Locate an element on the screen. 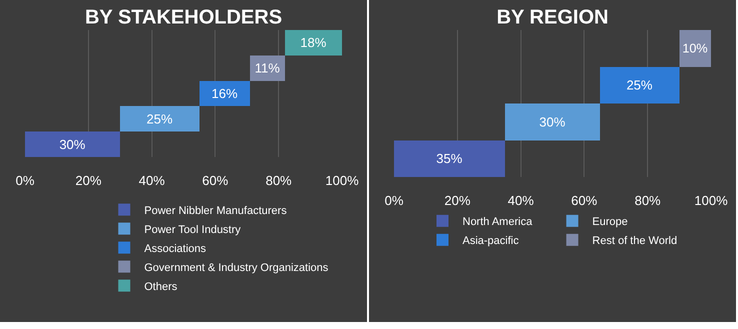  legend-label: Power Nibbler Manufacturers is located at coordinates (216, 210).